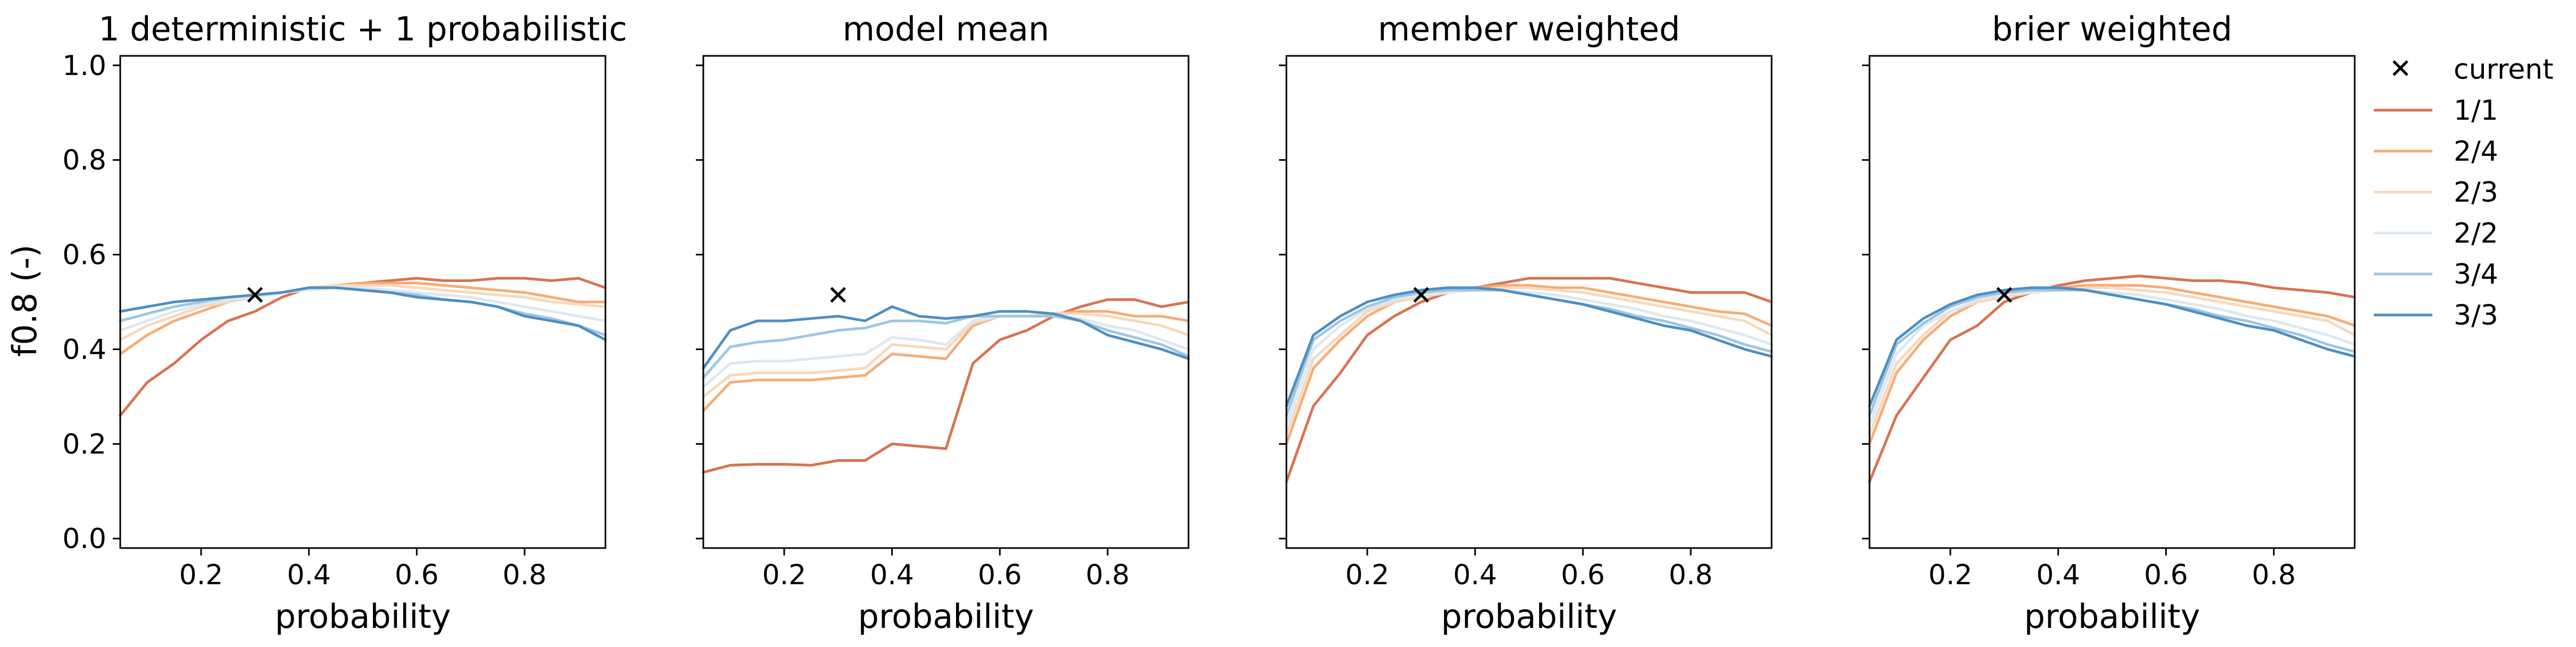 This screenshot has height=647, width=2576. I want to click on y-tick-label: 0.2, so click(84, 444).